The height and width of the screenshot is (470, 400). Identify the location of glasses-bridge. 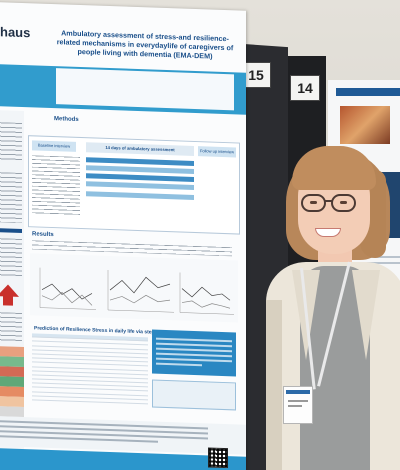
(328, 201).